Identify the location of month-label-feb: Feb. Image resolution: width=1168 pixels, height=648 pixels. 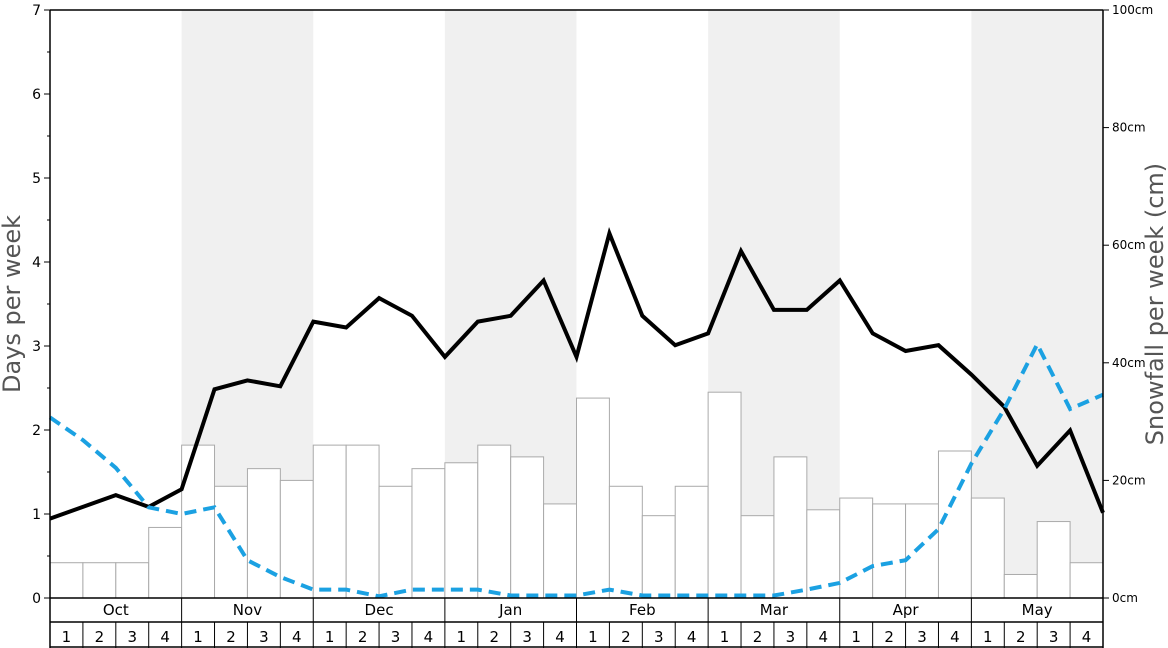
(642, 610).